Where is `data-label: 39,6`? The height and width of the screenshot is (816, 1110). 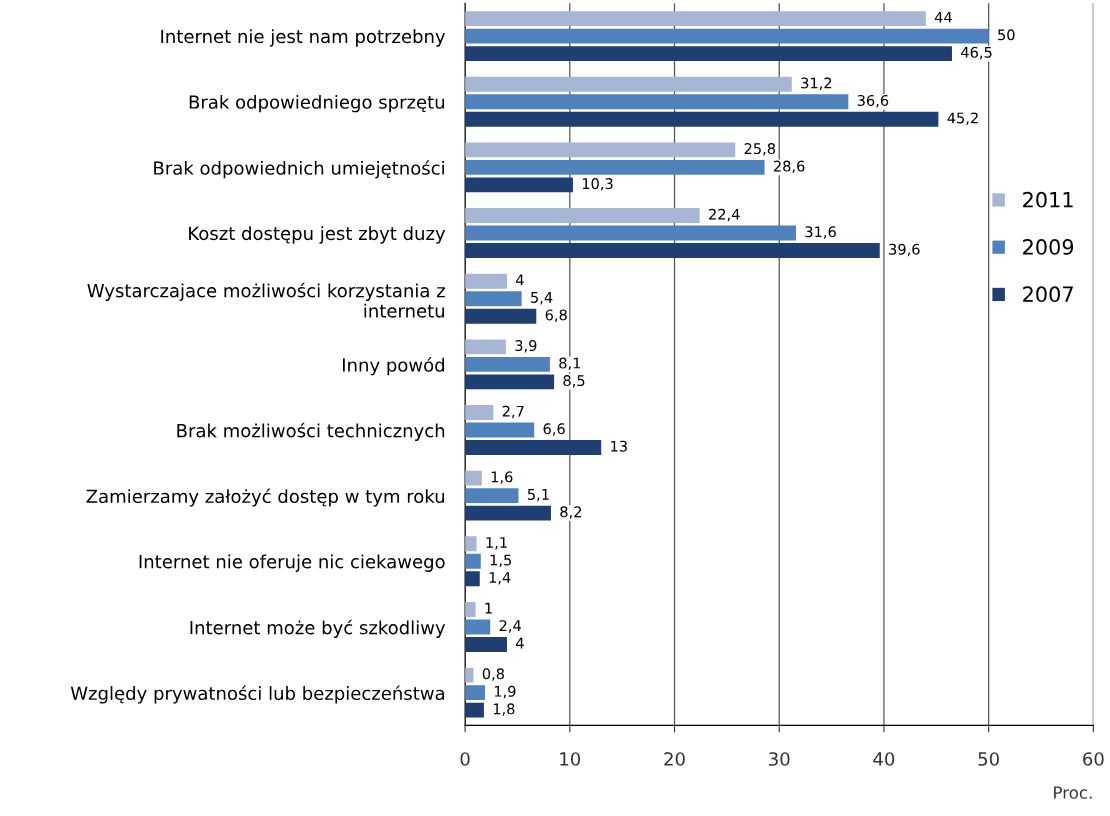
data-label: 39,6 is located at coordinates (904, 250).